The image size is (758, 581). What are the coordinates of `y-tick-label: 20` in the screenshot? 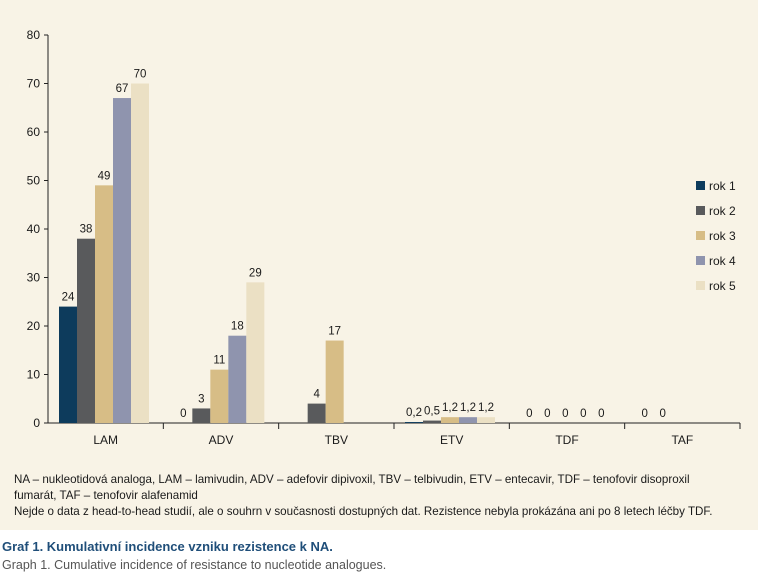 It's located at (34, 326).